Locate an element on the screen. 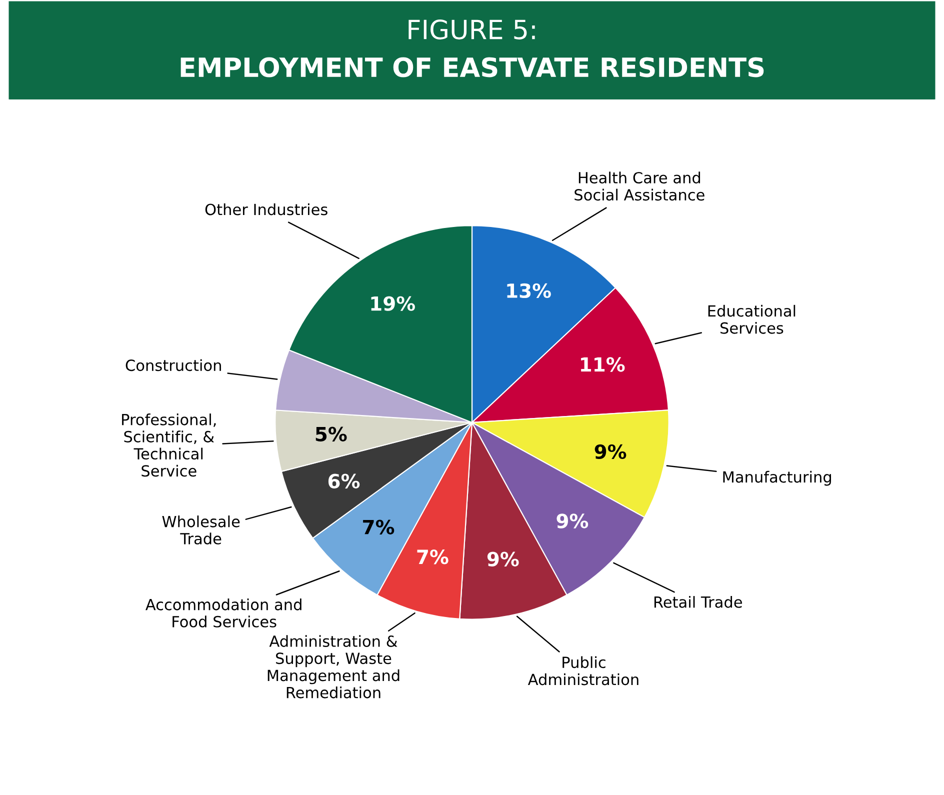 The width and height of the screenshot is (944, 795). data-label: 13% is located at coordinates (529, 290).